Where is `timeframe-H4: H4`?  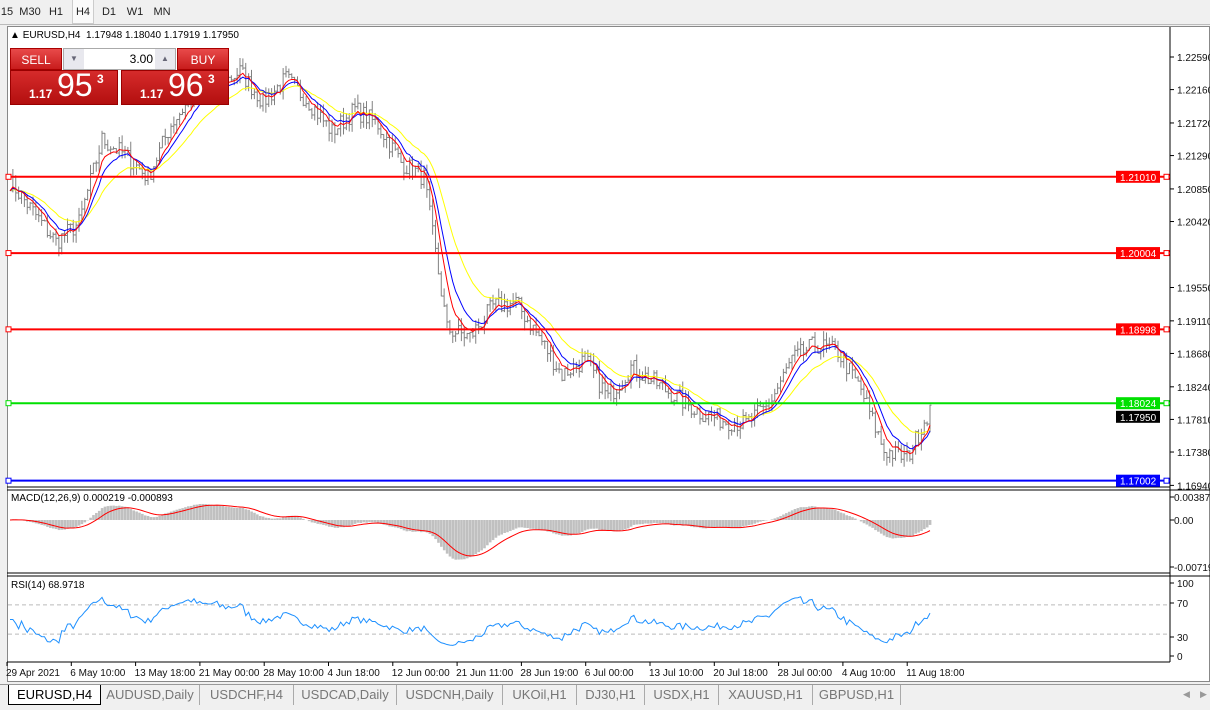
timeframe-H4: H4 is located at coordinates (83, 12).